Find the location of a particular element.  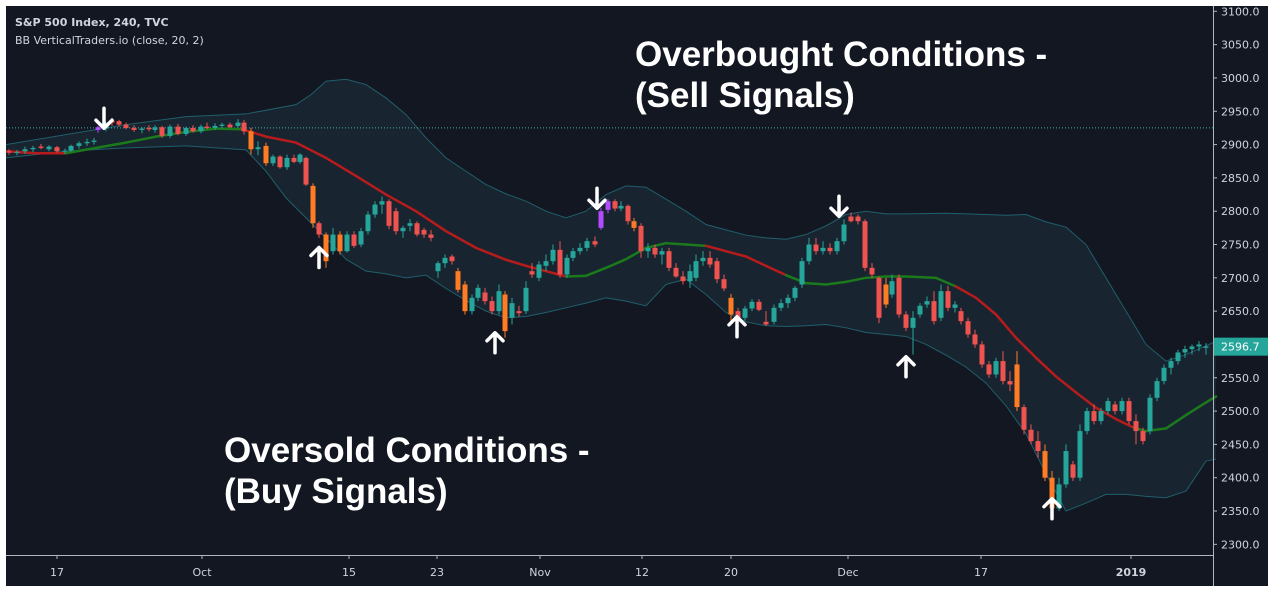

time-tick-label: 20 is located at coordinates (731, 572).